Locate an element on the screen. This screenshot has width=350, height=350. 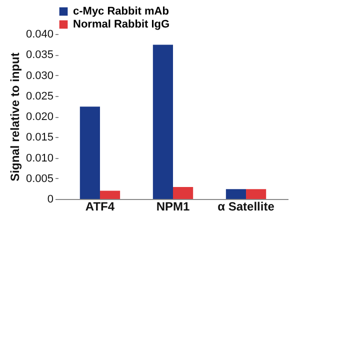
y-tick-label: 0.020 is located at coordinates (40, 117).